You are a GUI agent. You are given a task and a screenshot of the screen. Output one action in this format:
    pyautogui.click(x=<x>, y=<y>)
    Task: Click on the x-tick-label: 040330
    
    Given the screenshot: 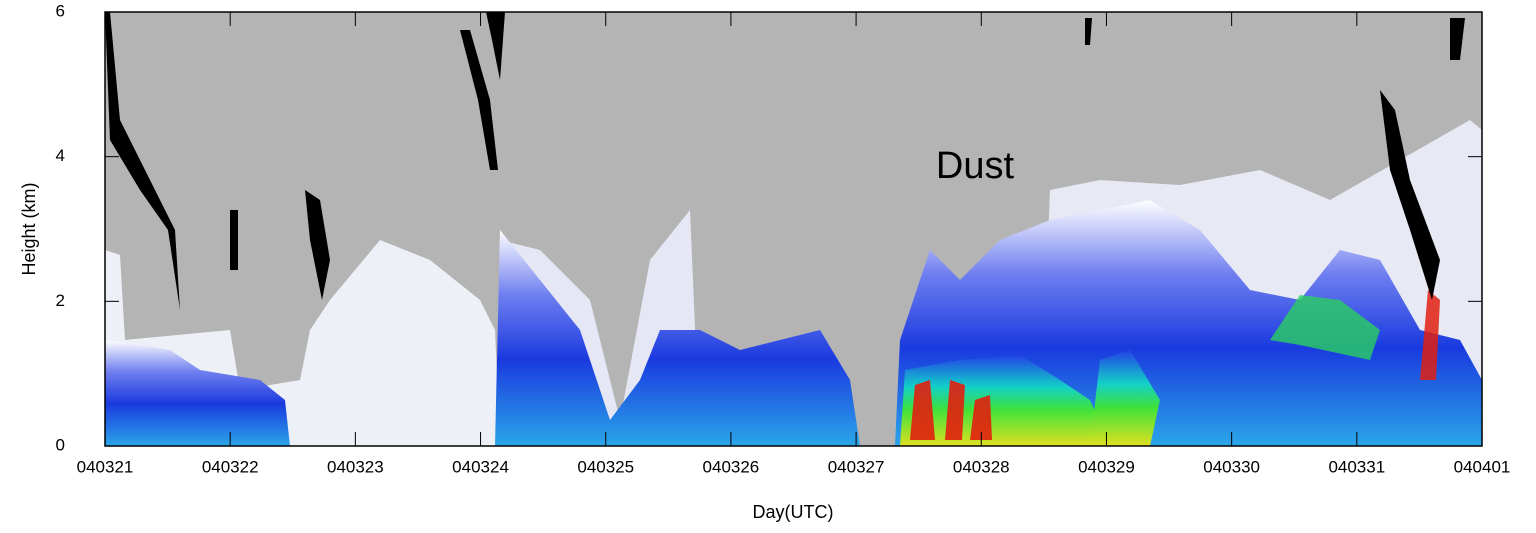 What is the action you would take?
    pyautogui.click(x=1231, y=466)
    